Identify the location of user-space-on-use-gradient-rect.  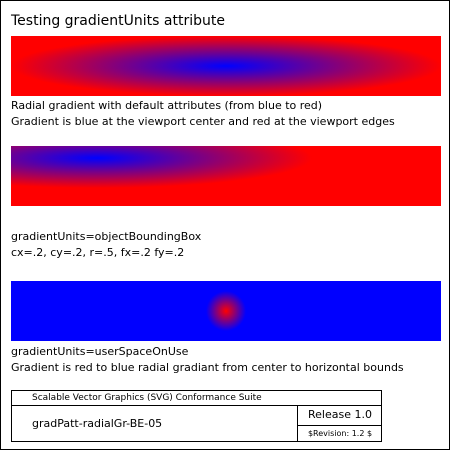
(226, 311).